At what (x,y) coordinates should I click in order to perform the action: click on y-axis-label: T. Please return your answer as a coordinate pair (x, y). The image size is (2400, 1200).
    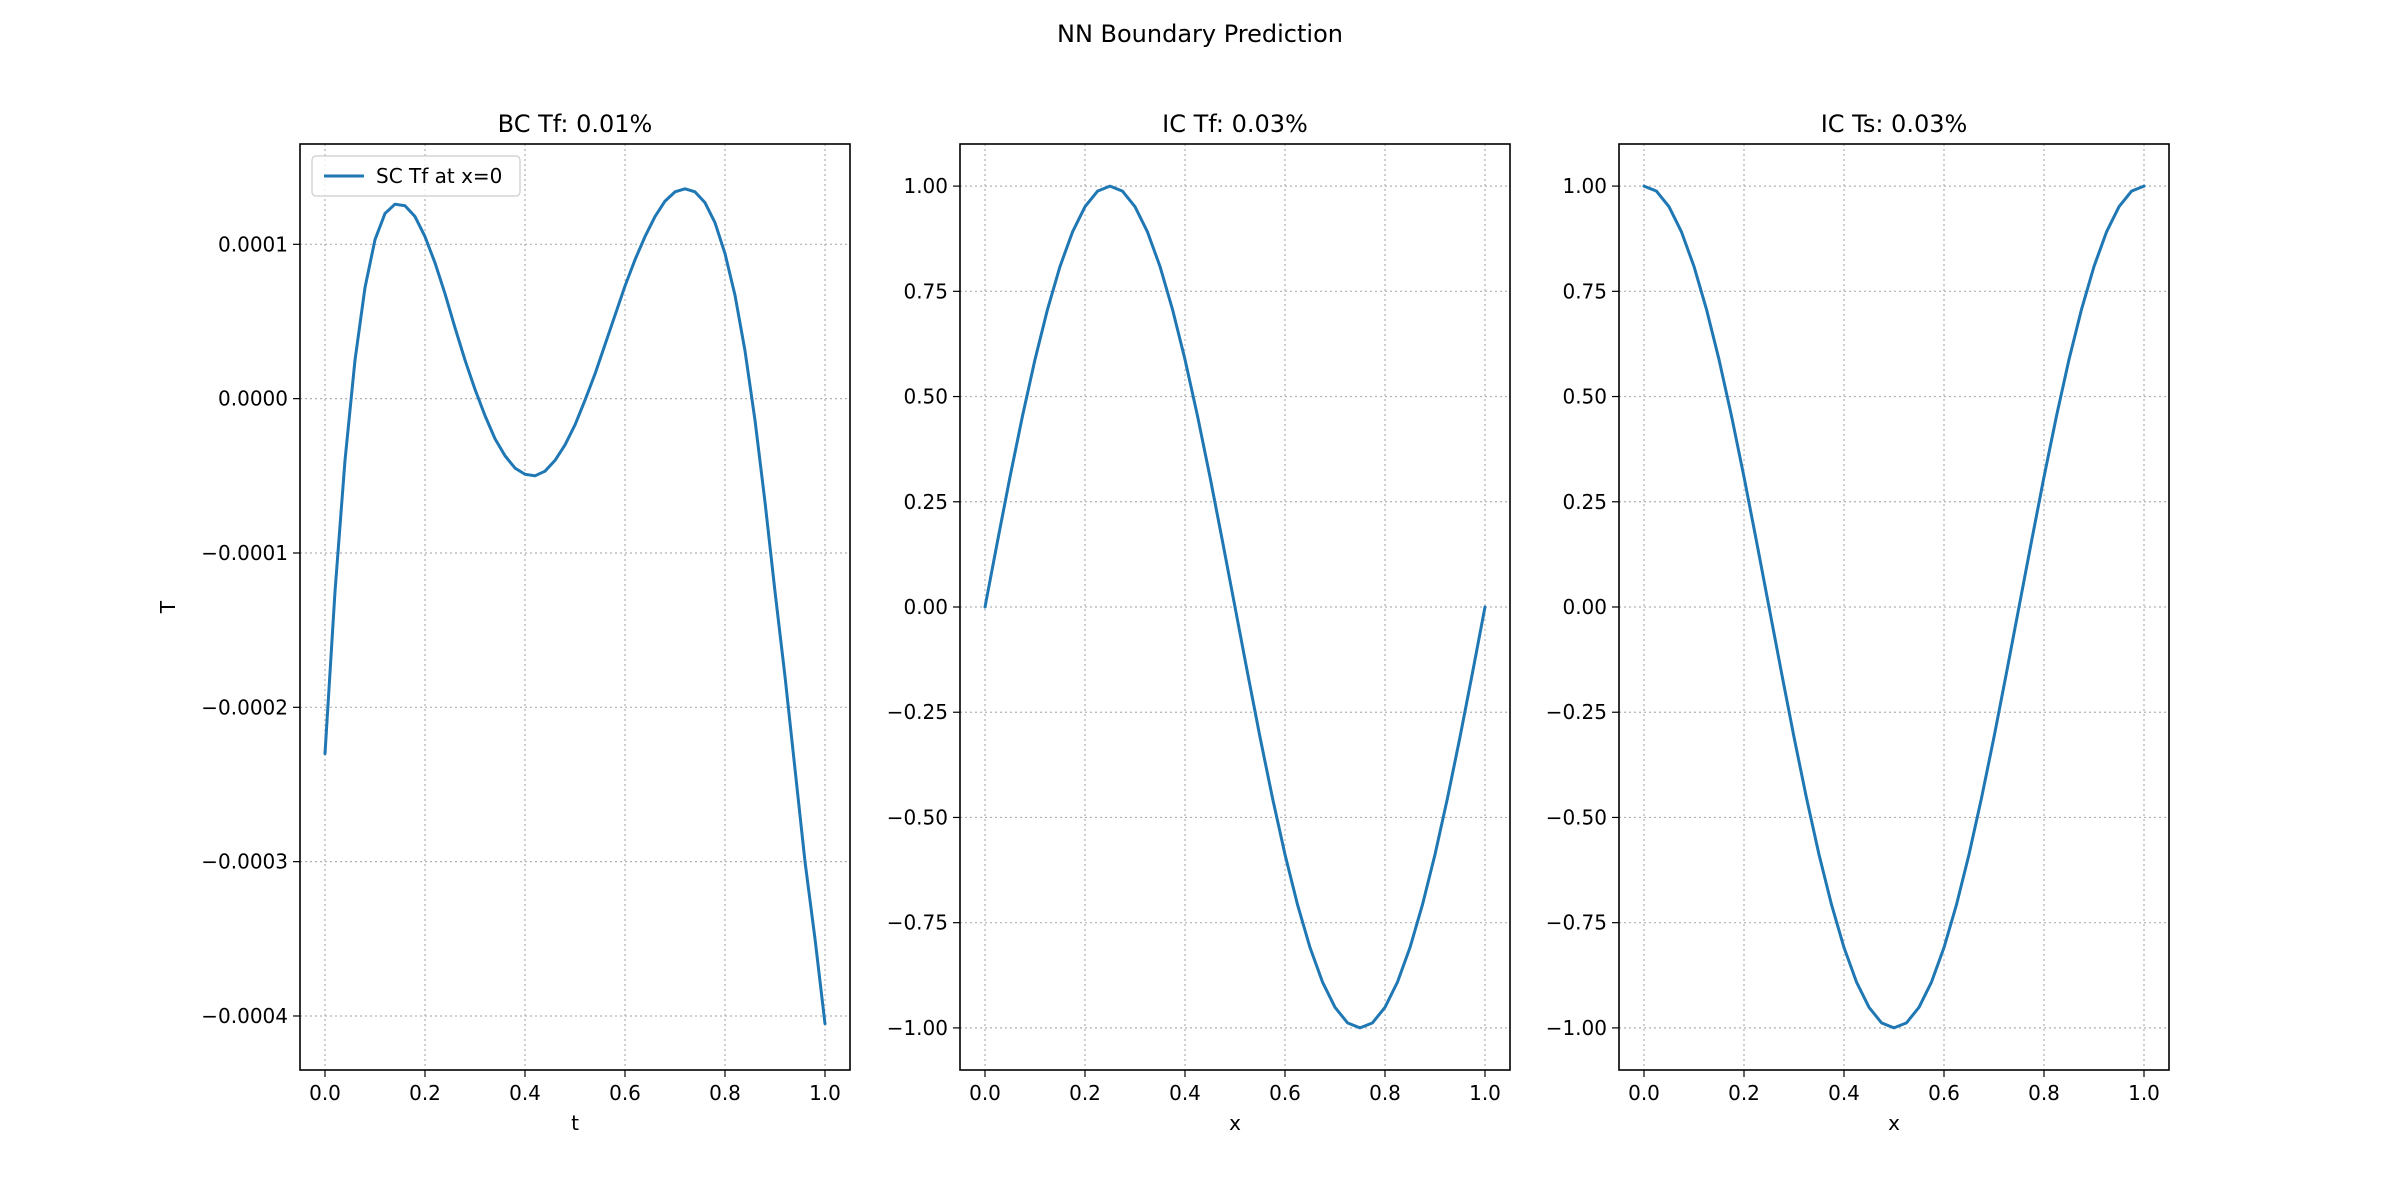
    Looking at the image, I should click on (168, 607).